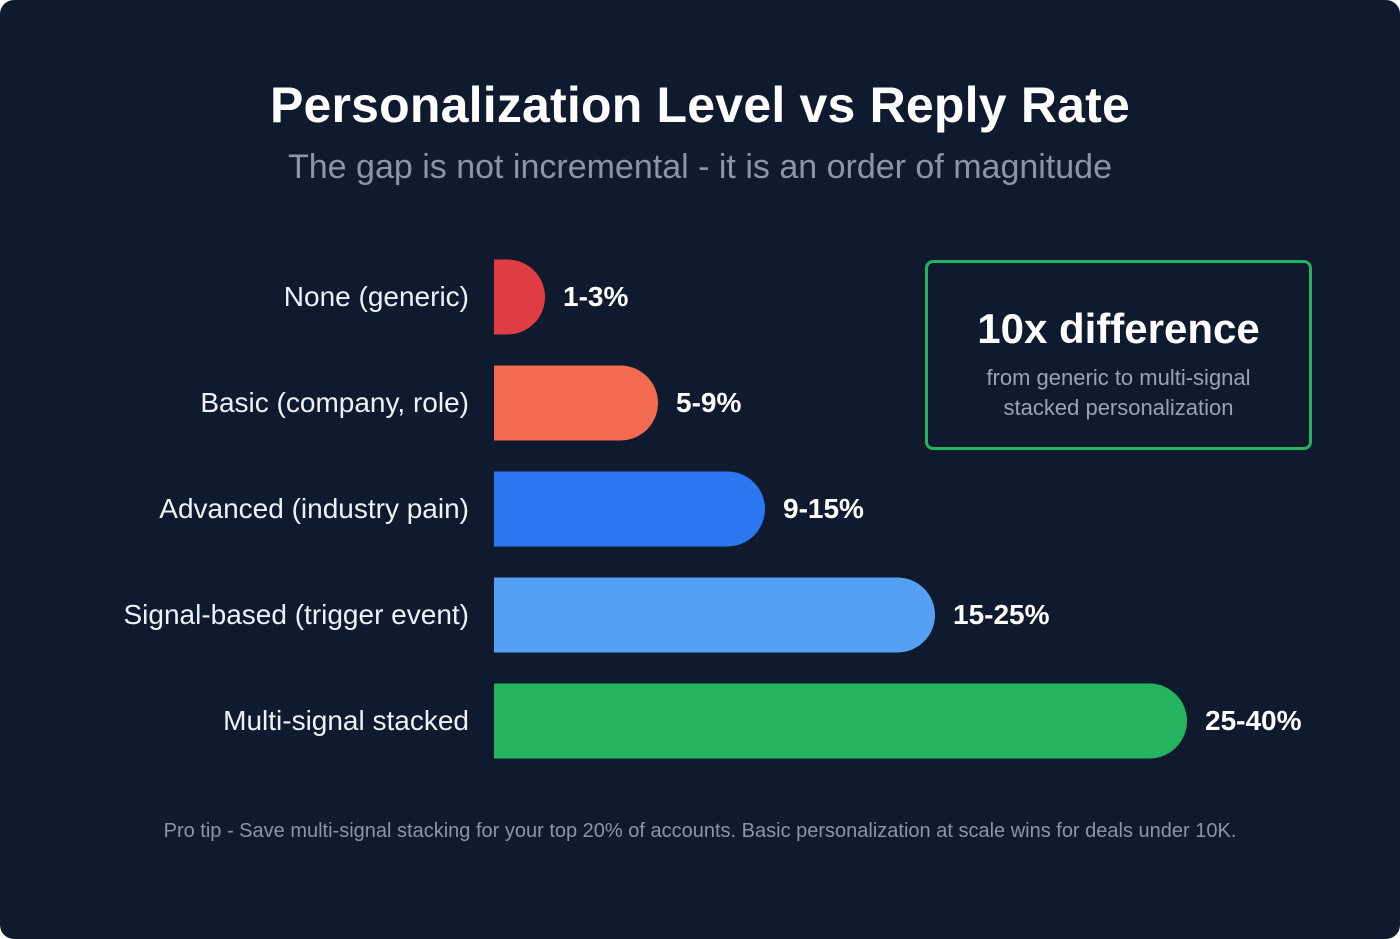  I want to click on value-label: 15-25%, so click(1001, 614).